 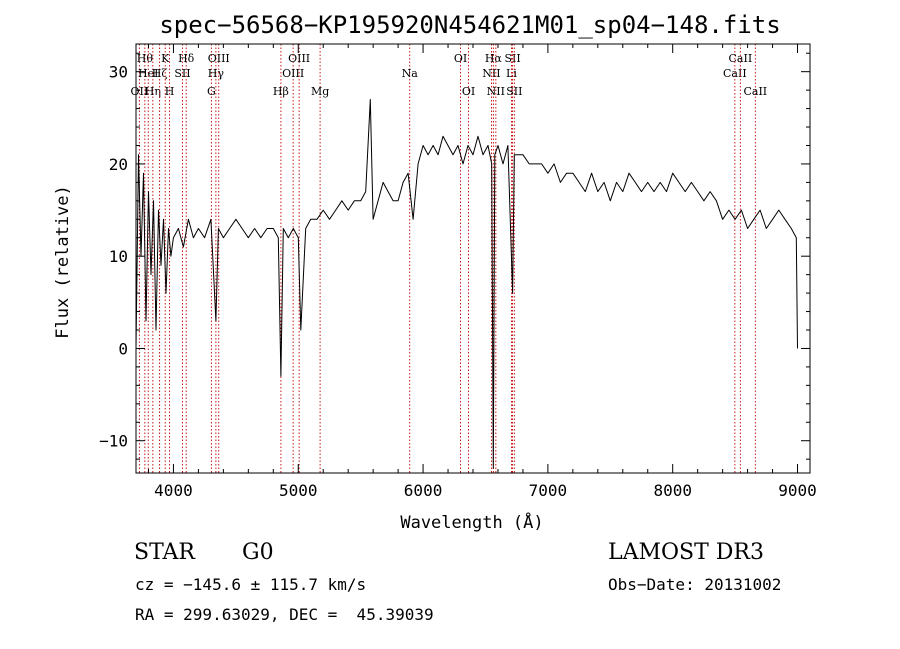 I want to click on line-marker-label: Hθ, so click(x=145, y=58).